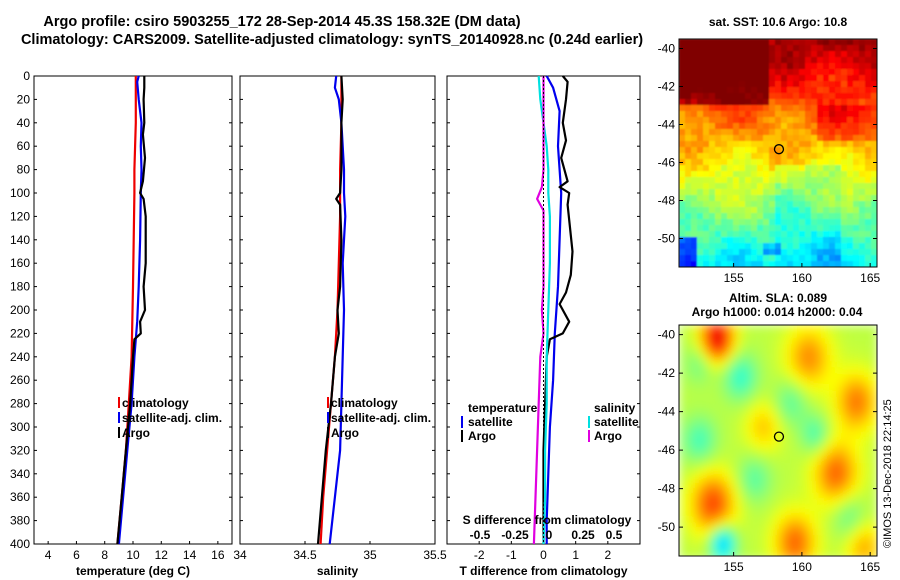 Image resolution: width=900 pixels, height=580 pixels. I want to click on y-tick-label: 300, so click(20, 427).